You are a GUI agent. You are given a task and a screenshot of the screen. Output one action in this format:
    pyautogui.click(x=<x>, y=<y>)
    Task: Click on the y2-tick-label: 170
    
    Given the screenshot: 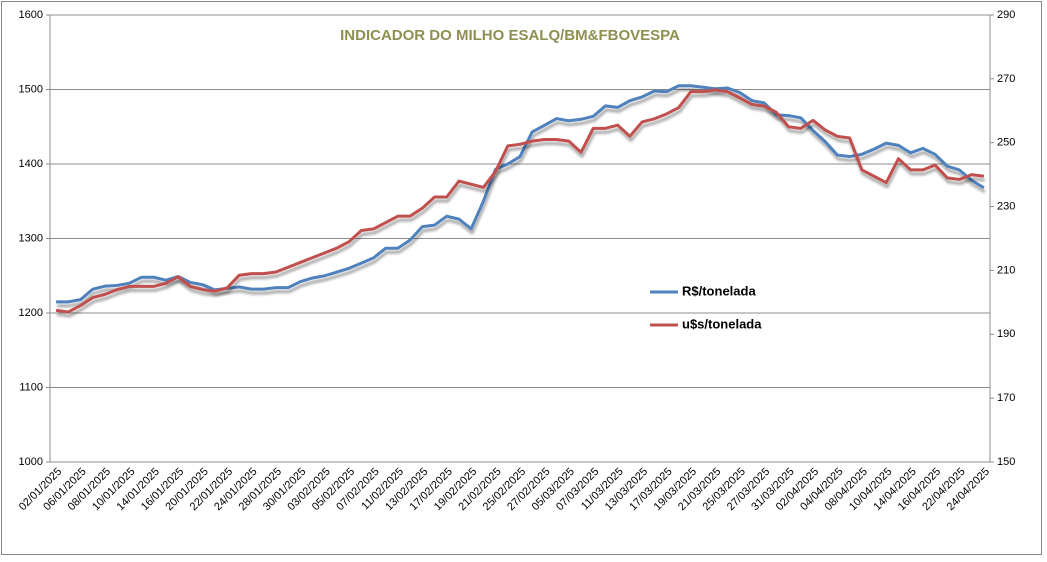 What is the action you would take?
    pyautogui.click(x=1006, y=398)
    